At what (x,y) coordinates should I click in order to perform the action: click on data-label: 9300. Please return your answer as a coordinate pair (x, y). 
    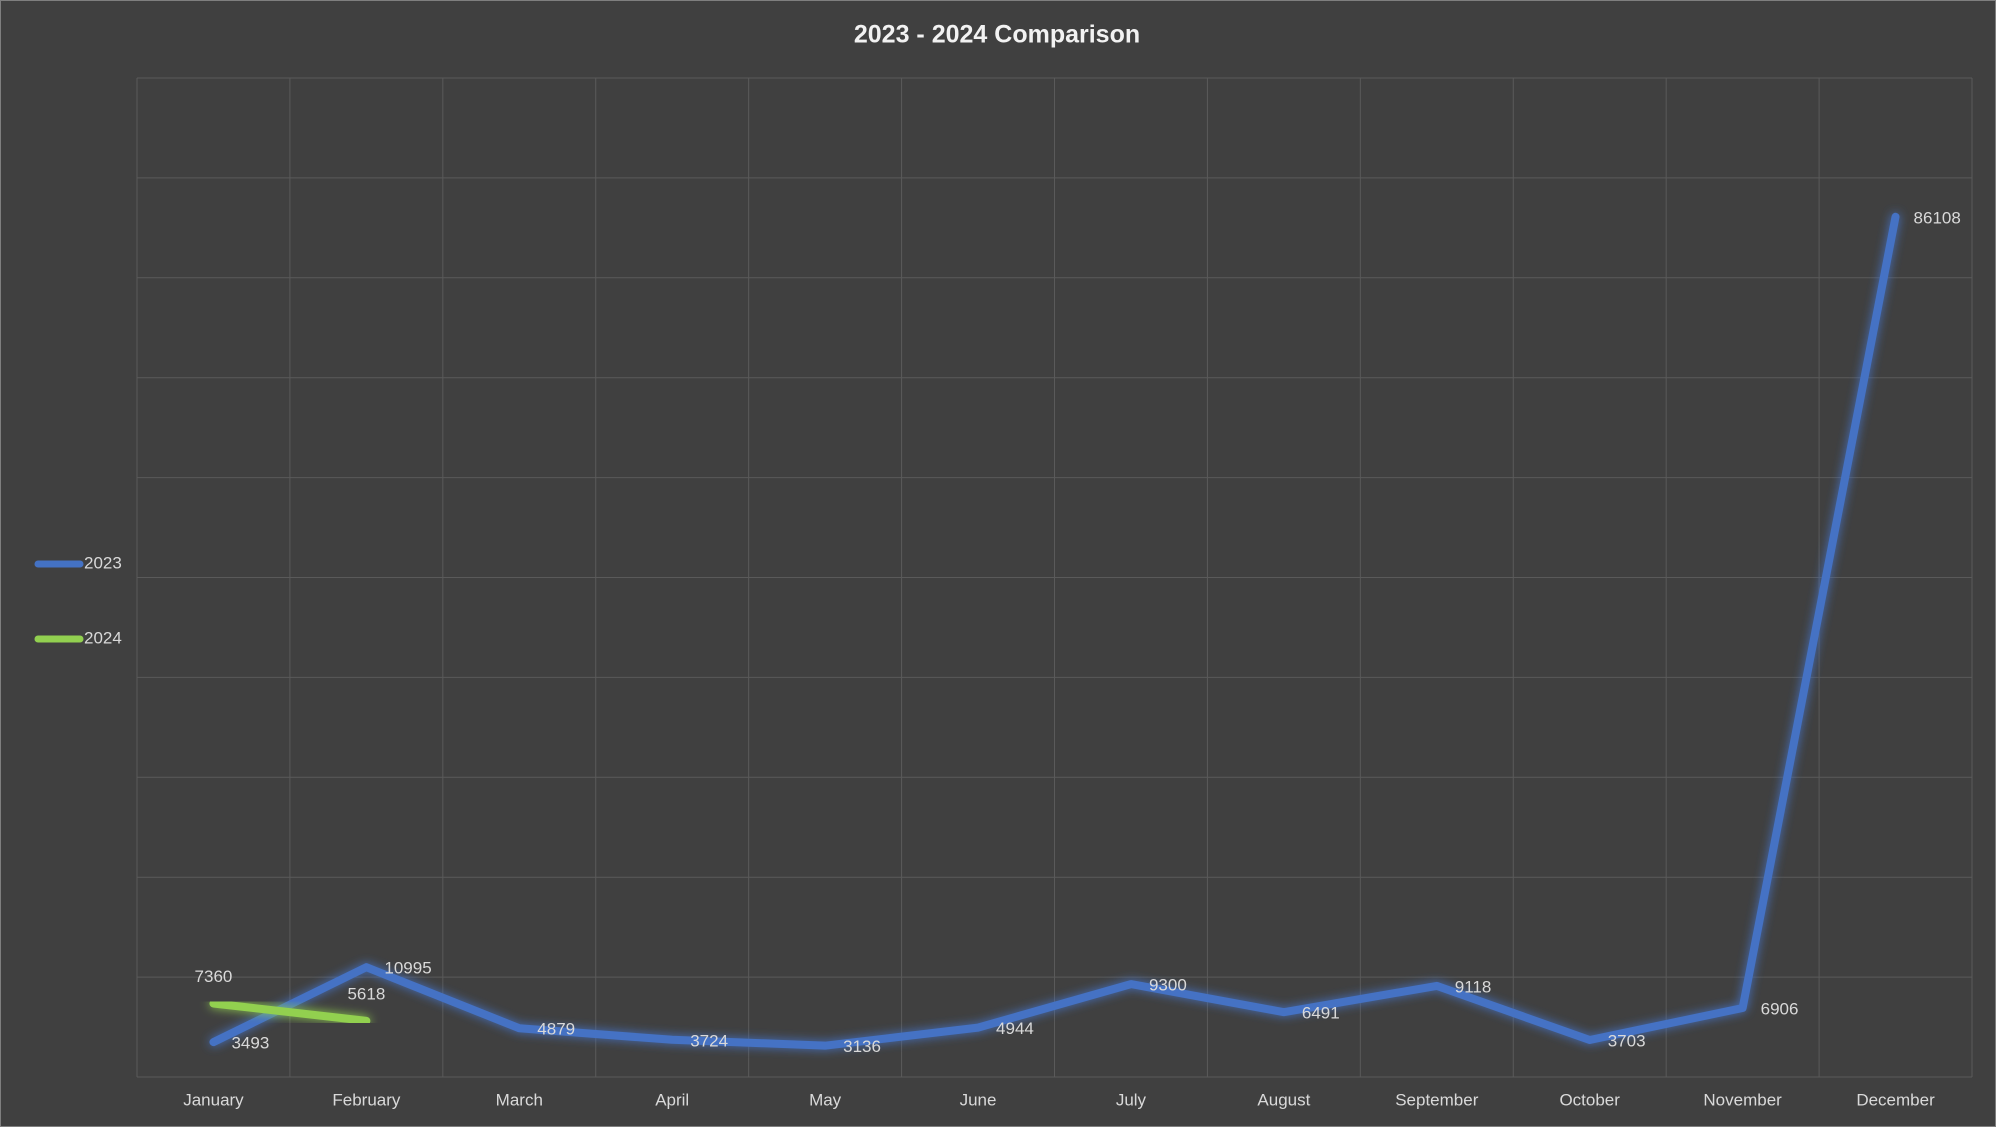
    Looking at the image, I should click on (1168, 985).